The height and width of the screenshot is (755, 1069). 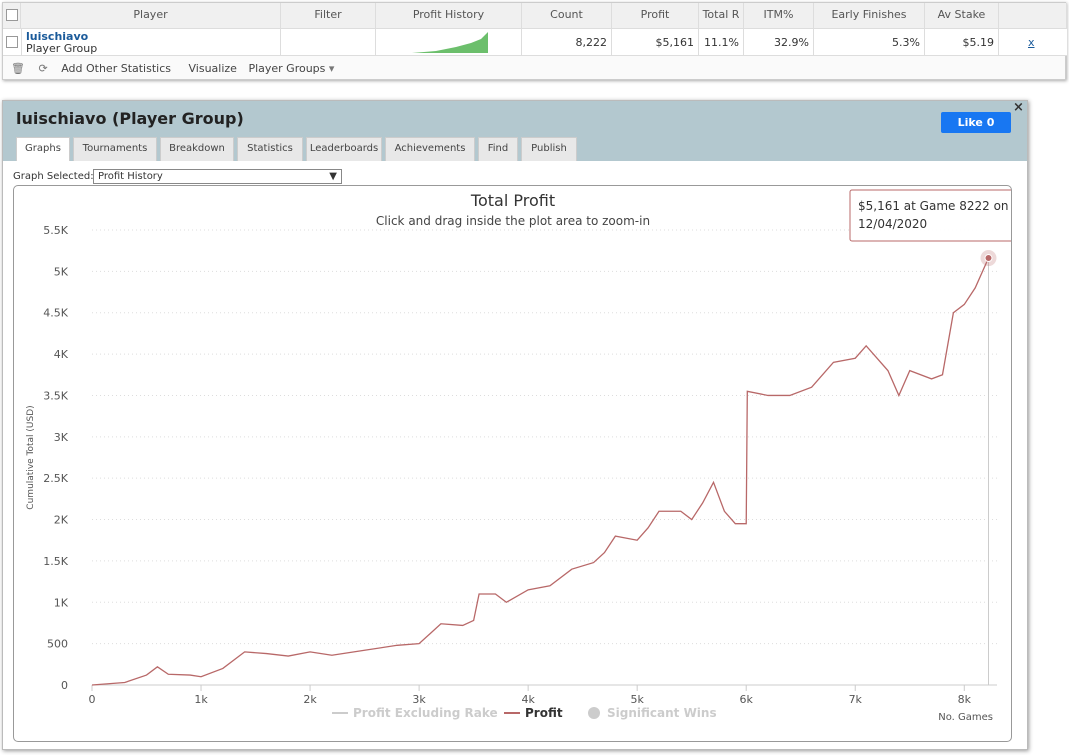 What do you see at coordinates (55, 478) in the screenshot?
I see `y-tick-label: 2.5K` at bounding box center [55, 478].